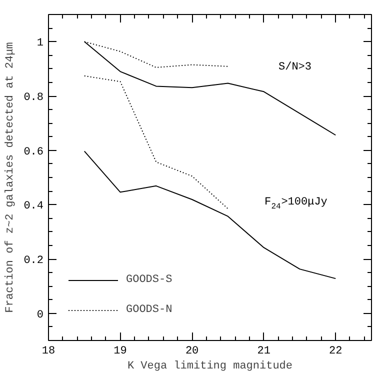 The height and width of the screenshot is (376, 375). What do you see at coordinates (49, 352) in the screenshot?
I see `x-tick-label: 18` at bounding box center [49, 352].